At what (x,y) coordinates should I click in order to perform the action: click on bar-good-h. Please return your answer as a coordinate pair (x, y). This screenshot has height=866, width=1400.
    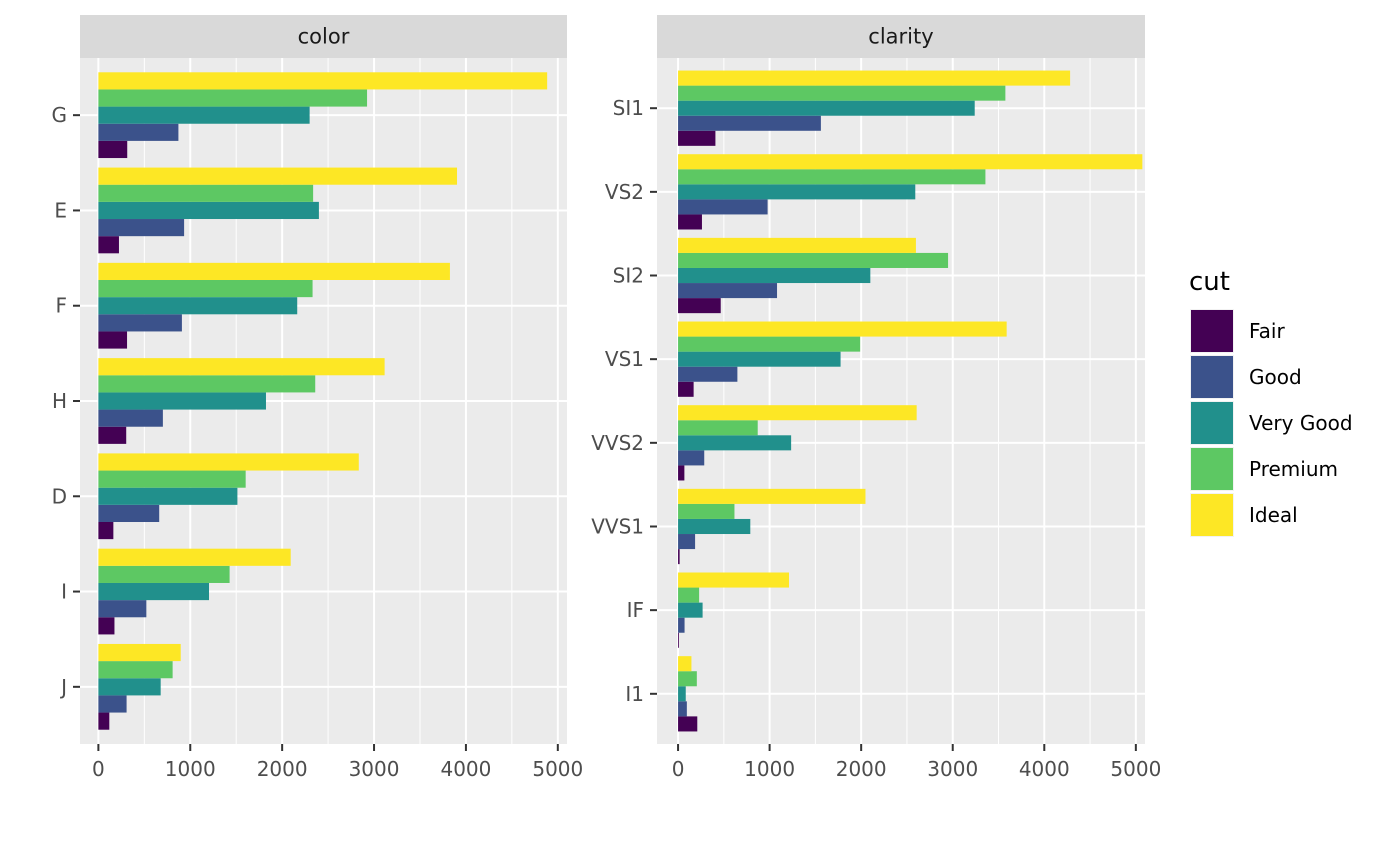
    Looking at the image, I should click on (130, 418).